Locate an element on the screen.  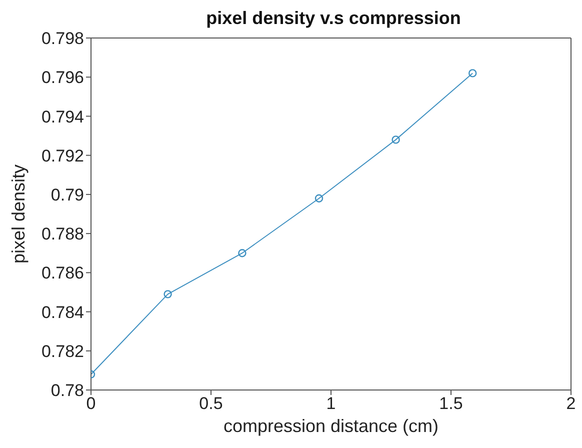
y-tick-label: 0.782 is located at coordinates (62, 351).